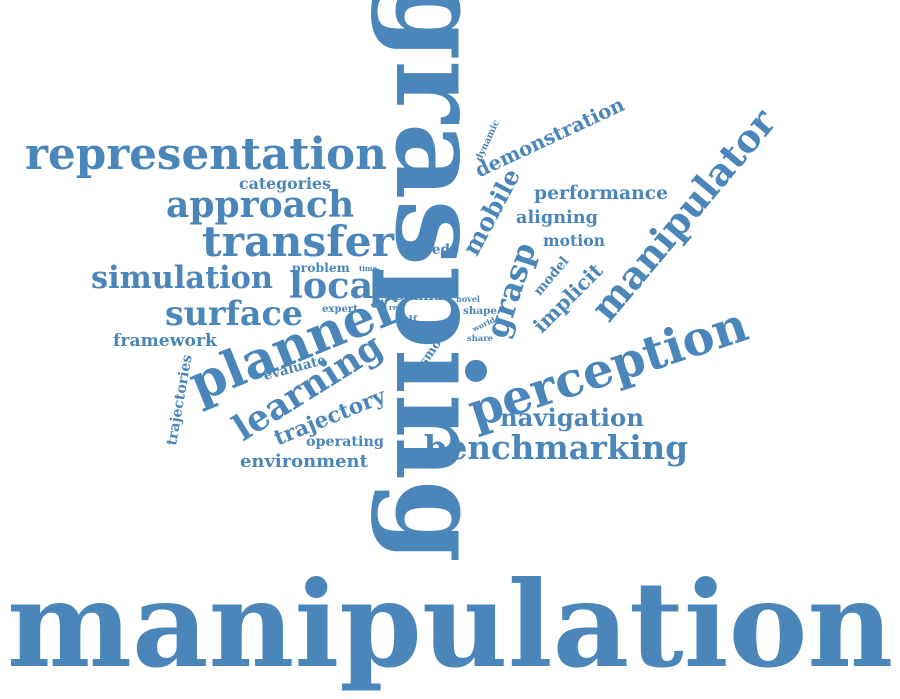  I want to click on word-simulation: simulation, so click(182, 278).